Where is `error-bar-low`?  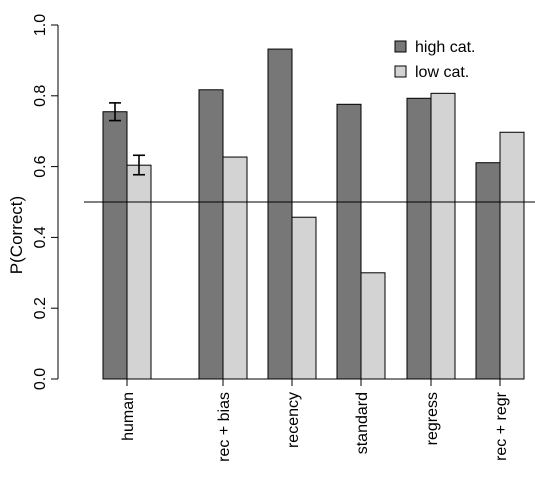
error-bar-low is located at coordinates (139, 165).